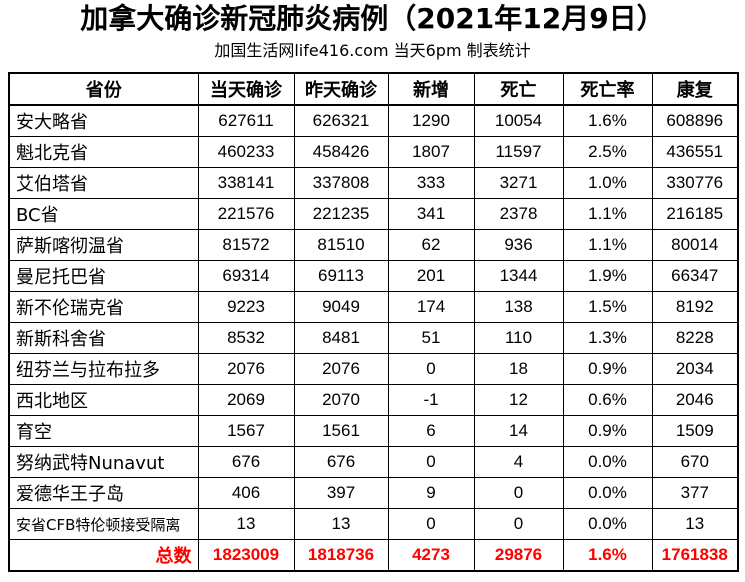 The image size is (745, 582). I want to click on value-cell: 138, so click(518, 307).